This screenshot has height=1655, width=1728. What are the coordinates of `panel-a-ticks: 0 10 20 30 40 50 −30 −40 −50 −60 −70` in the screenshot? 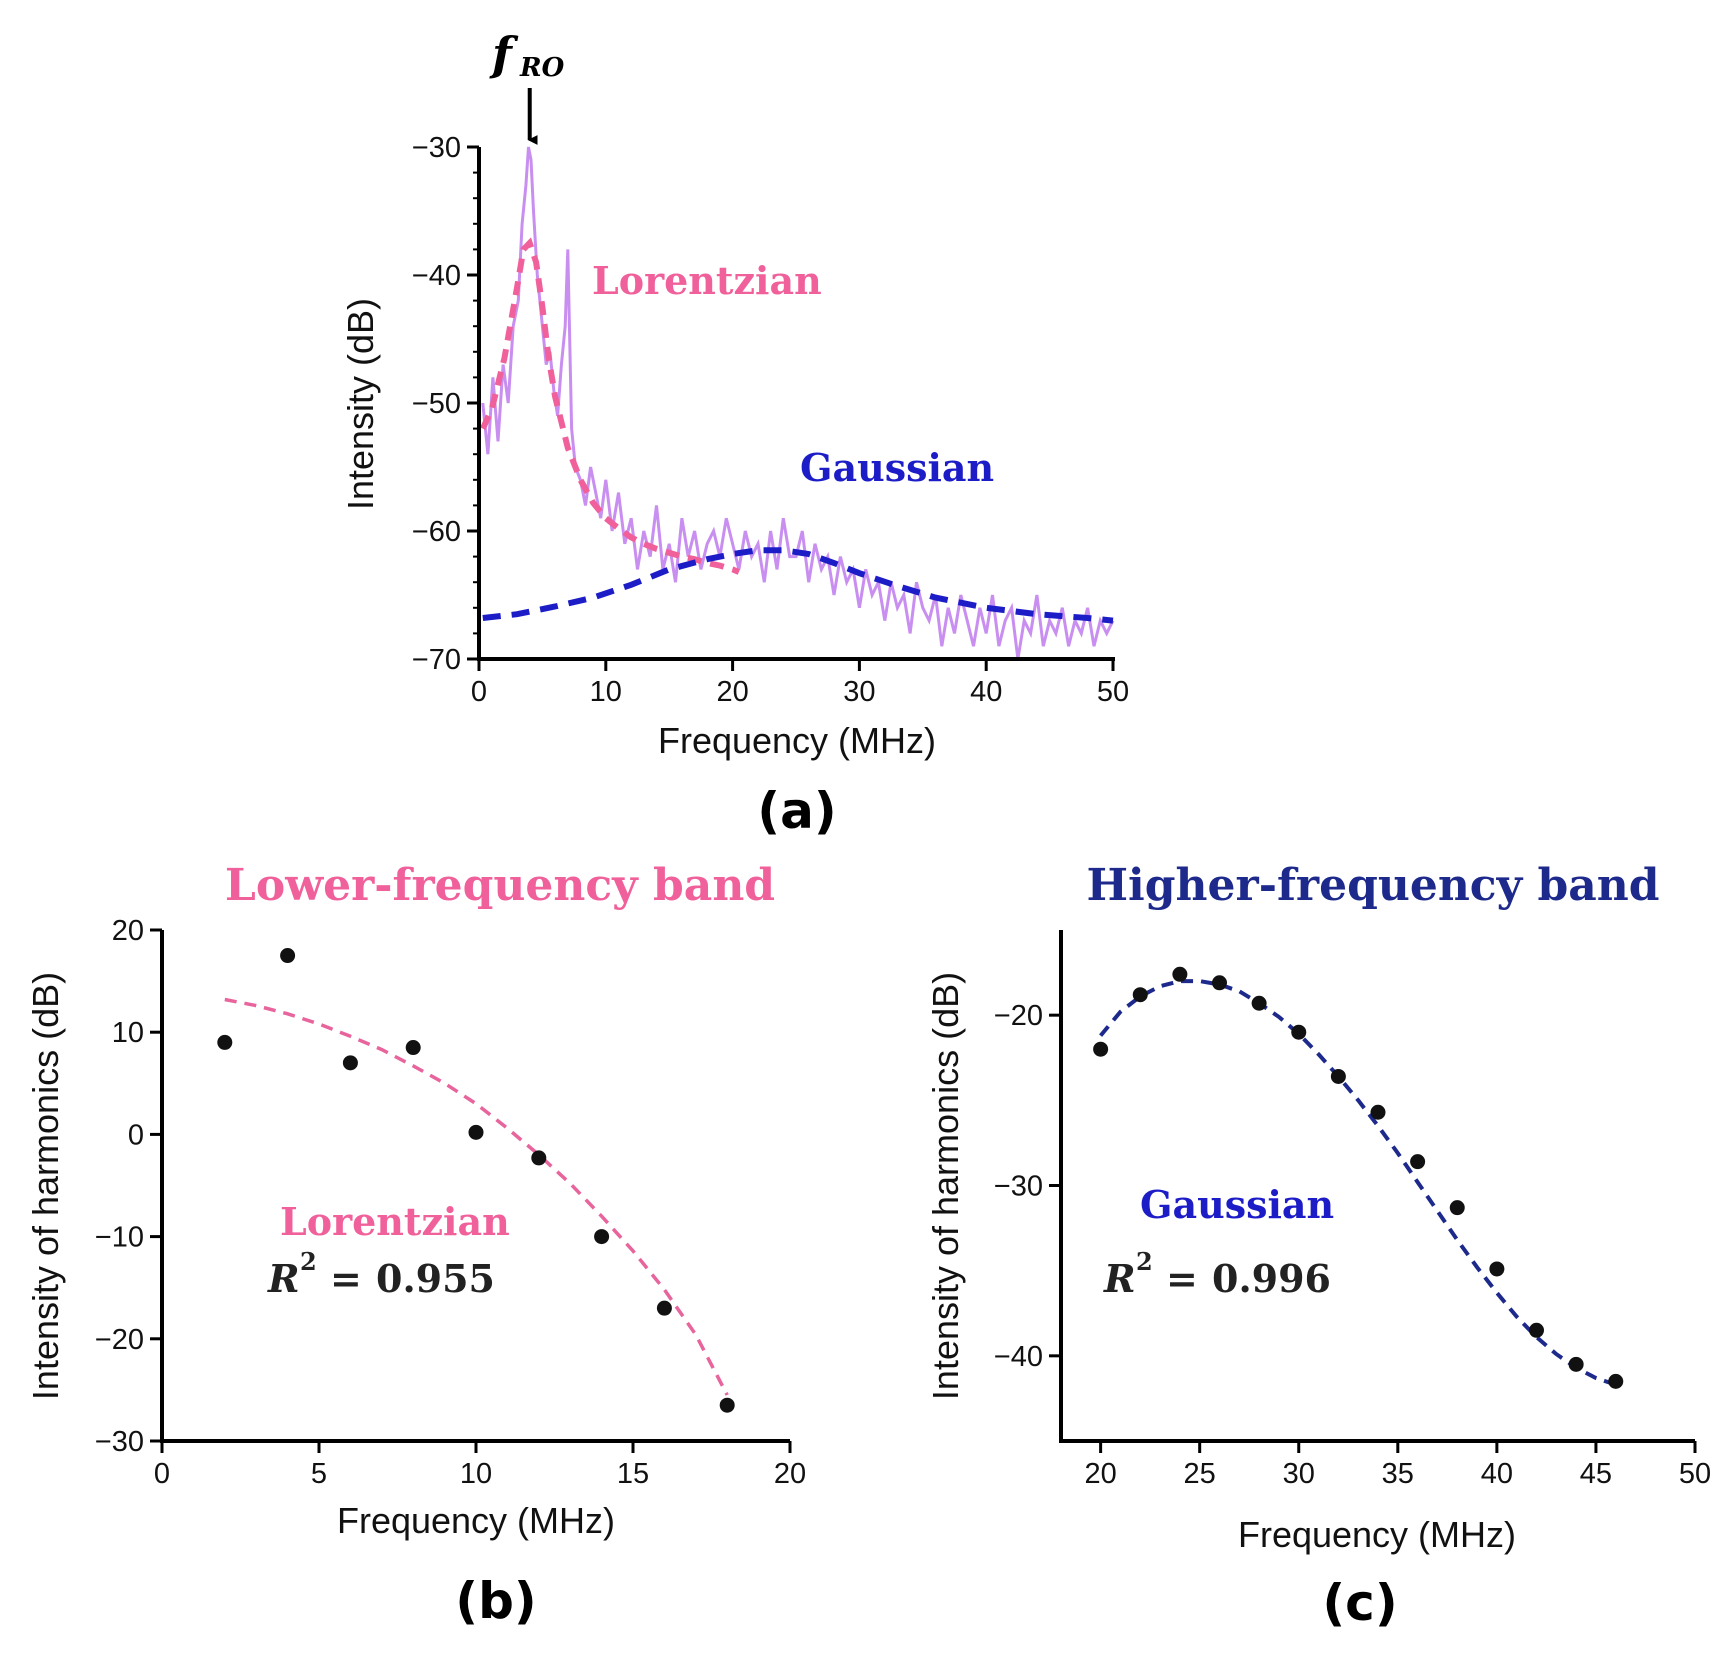 It's located at (770, 420).